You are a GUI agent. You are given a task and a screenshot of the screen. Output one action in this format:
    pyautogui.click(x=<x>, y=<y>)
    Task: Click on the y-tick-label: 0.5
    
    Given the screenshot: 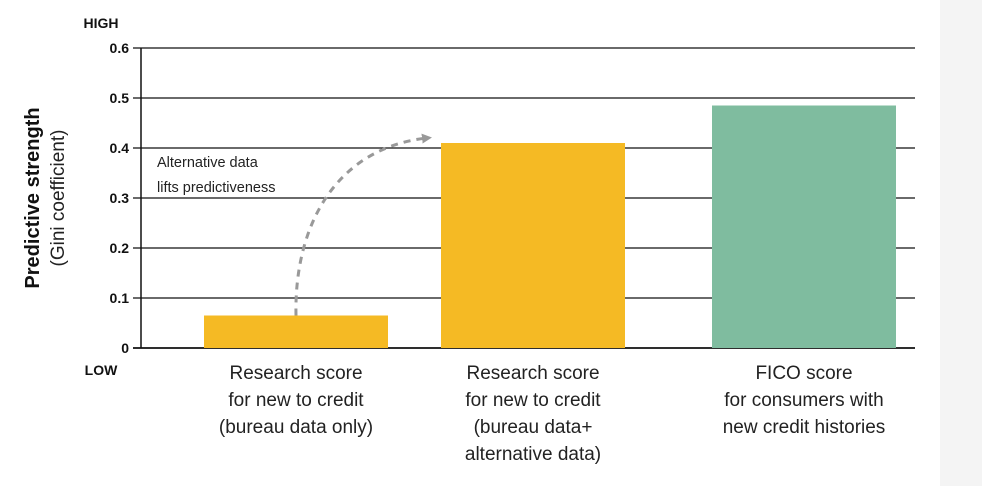 What is the action you would take?
    pyautogui.click(x=120, y=98)
    